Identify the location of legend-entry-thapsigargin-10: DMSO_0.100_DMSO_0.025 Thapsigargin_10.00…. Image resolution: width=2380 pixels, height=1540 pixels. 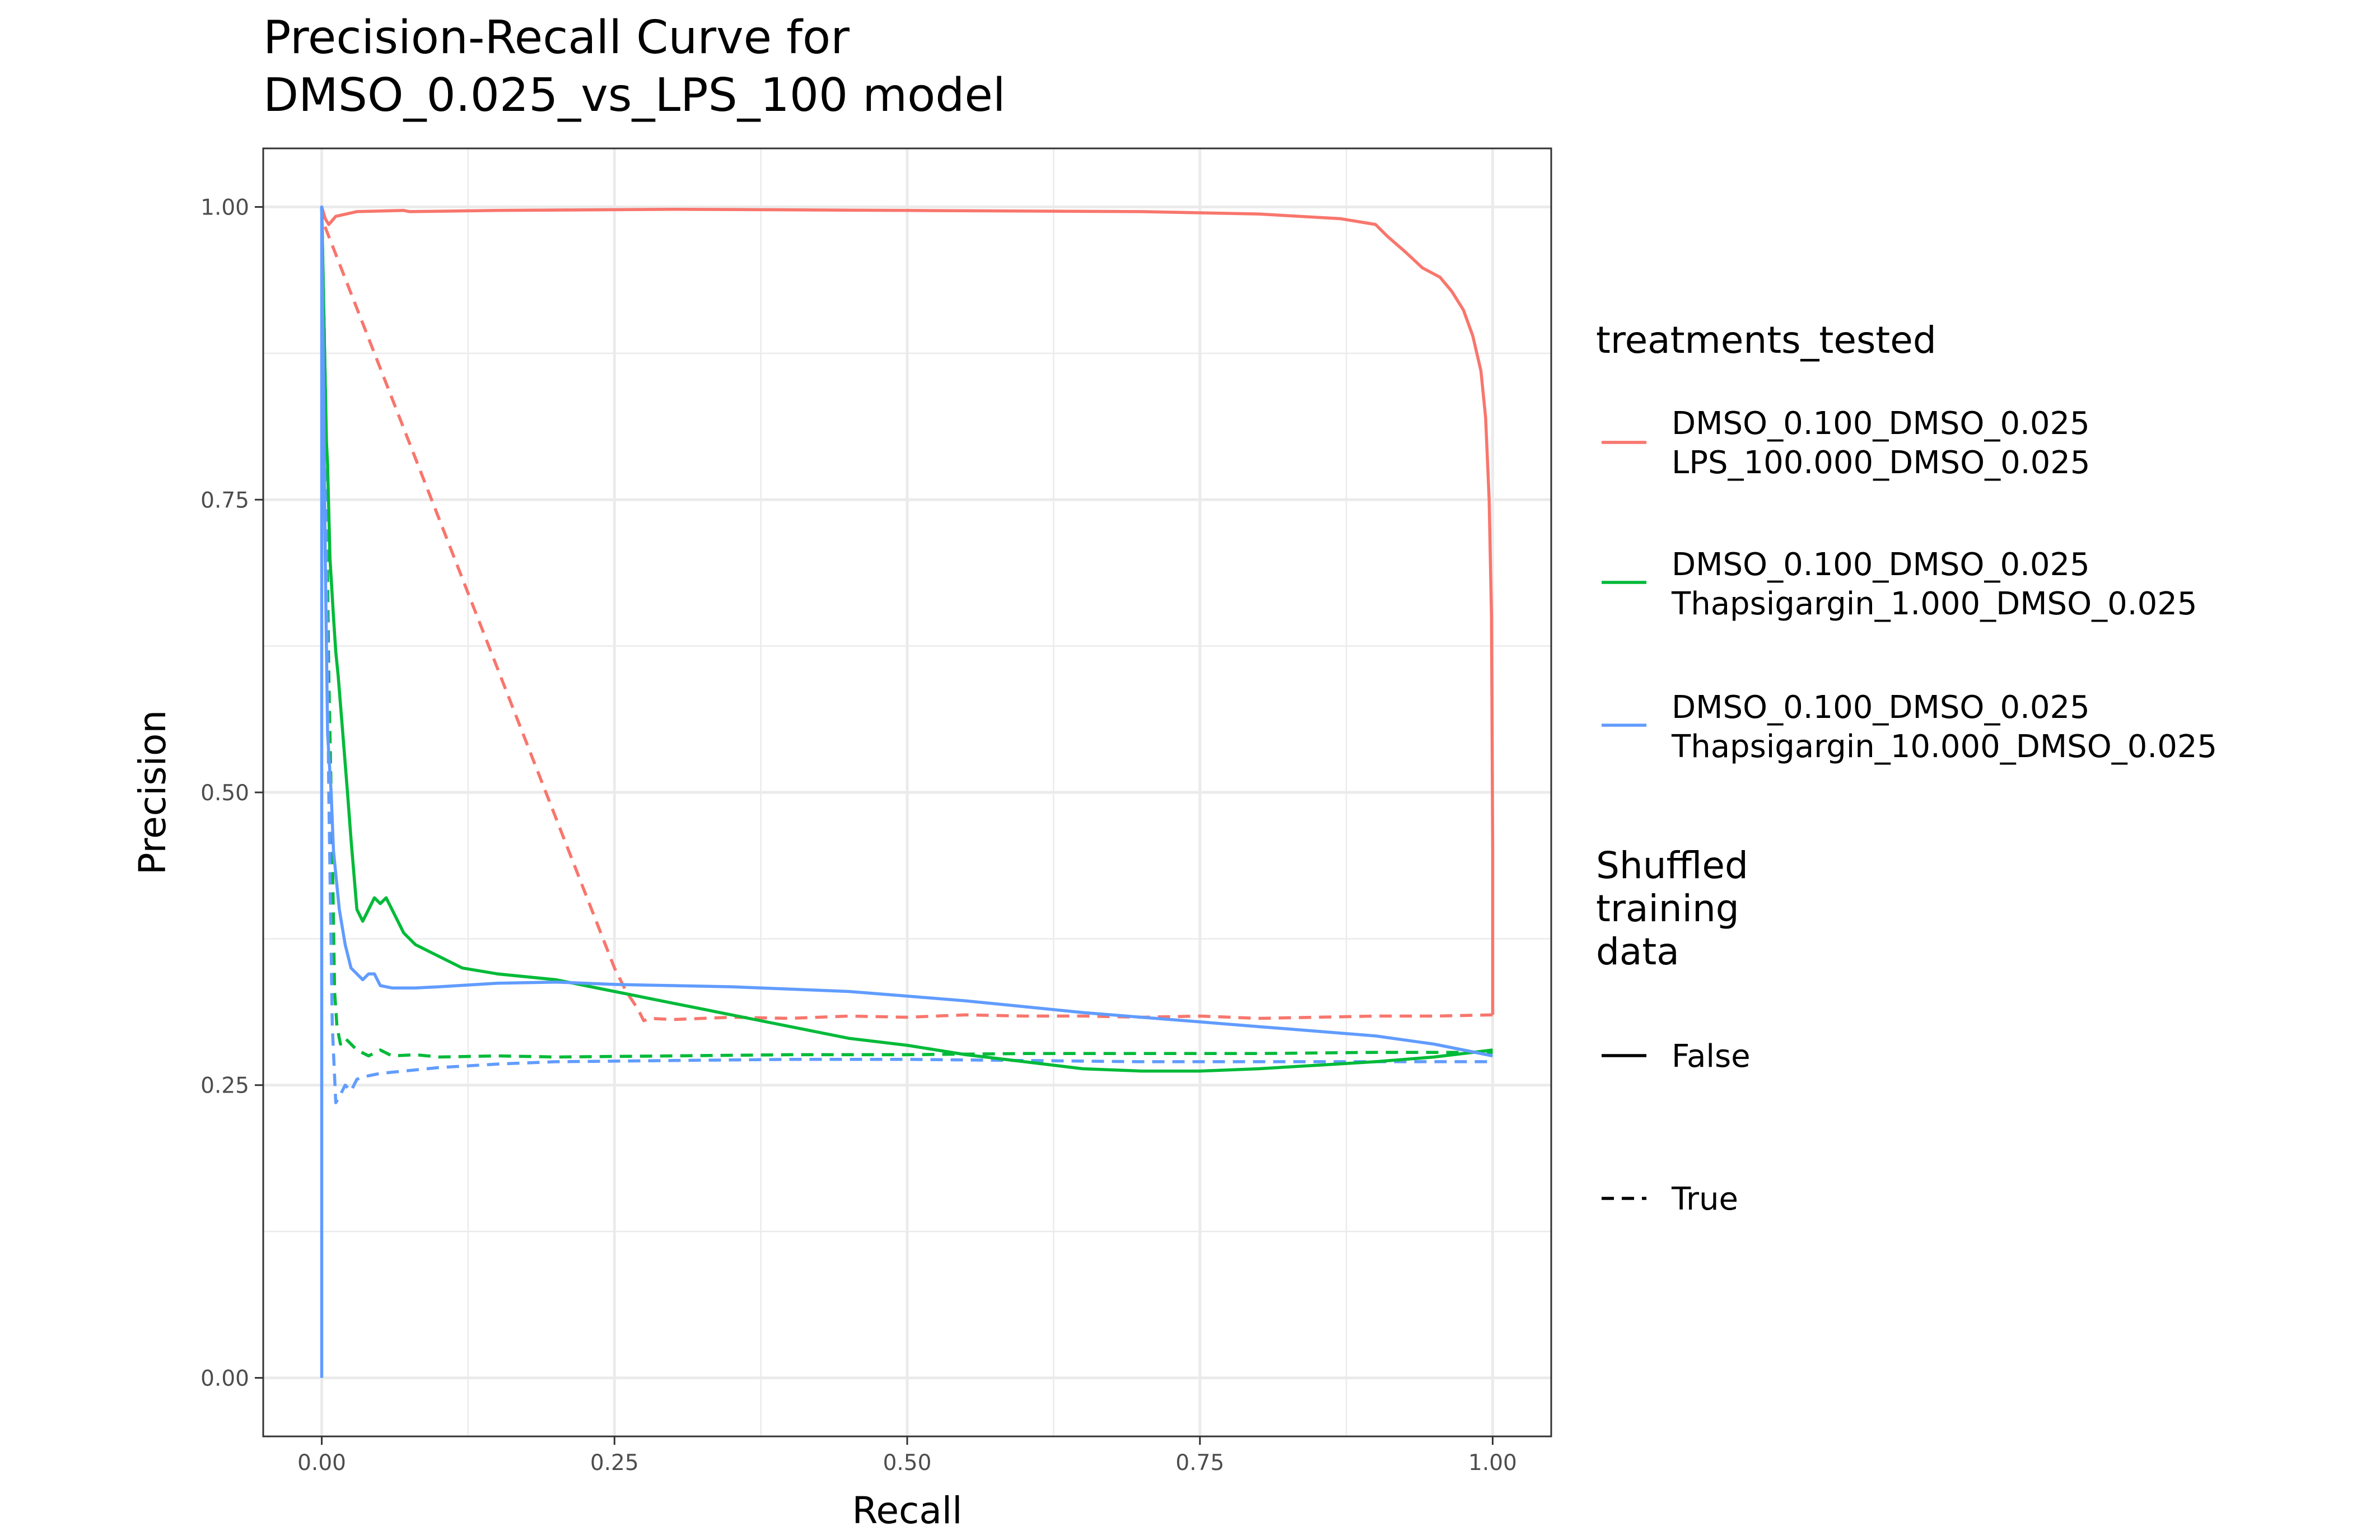
(1910, 727).